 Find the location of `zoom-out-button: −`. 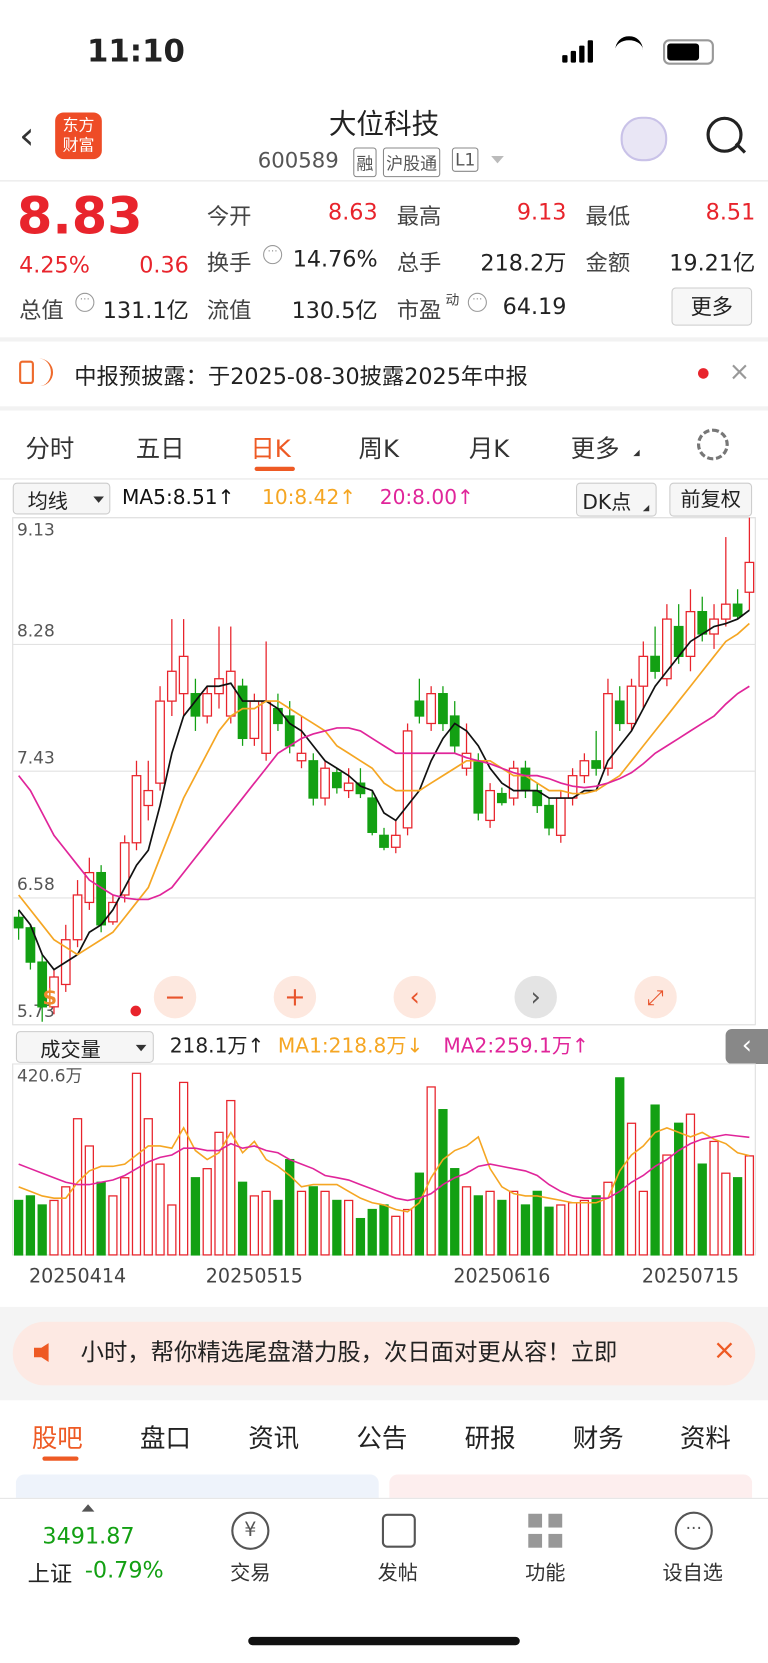

zoom-out-button: − is located at coordinates (175, 997).